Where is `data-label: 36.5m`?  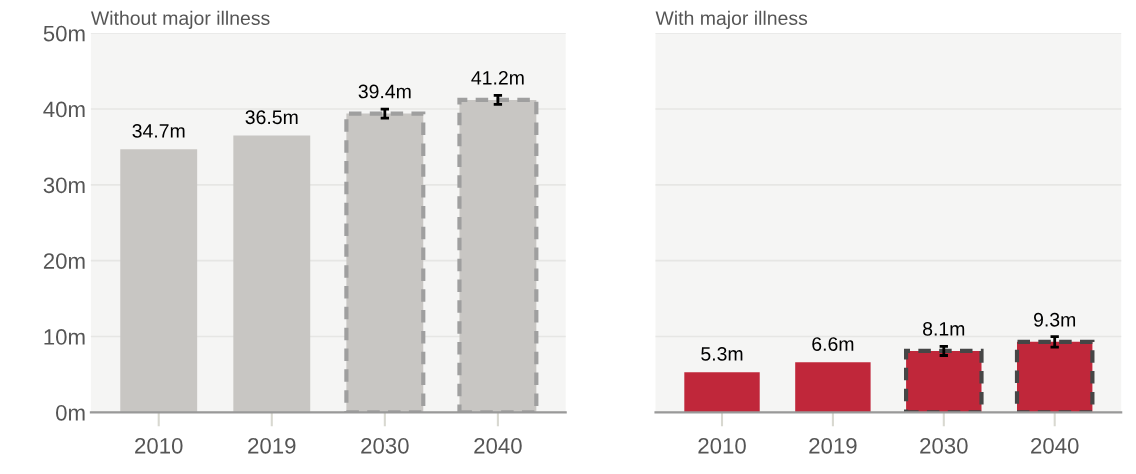 data-label: 36.5m is located at coordinates (271, 117).